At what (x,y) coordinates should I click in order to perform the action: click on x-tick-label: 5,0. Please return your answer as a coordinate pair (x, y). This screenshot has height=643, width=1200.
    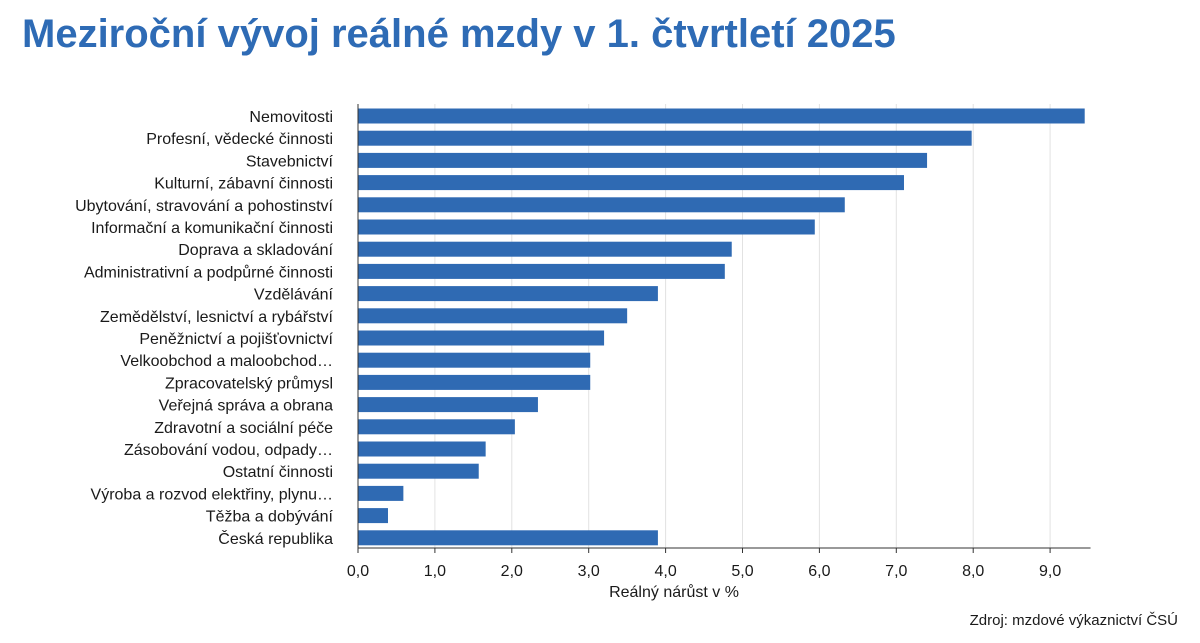
    Looking at the image, I should click on (742, 571).